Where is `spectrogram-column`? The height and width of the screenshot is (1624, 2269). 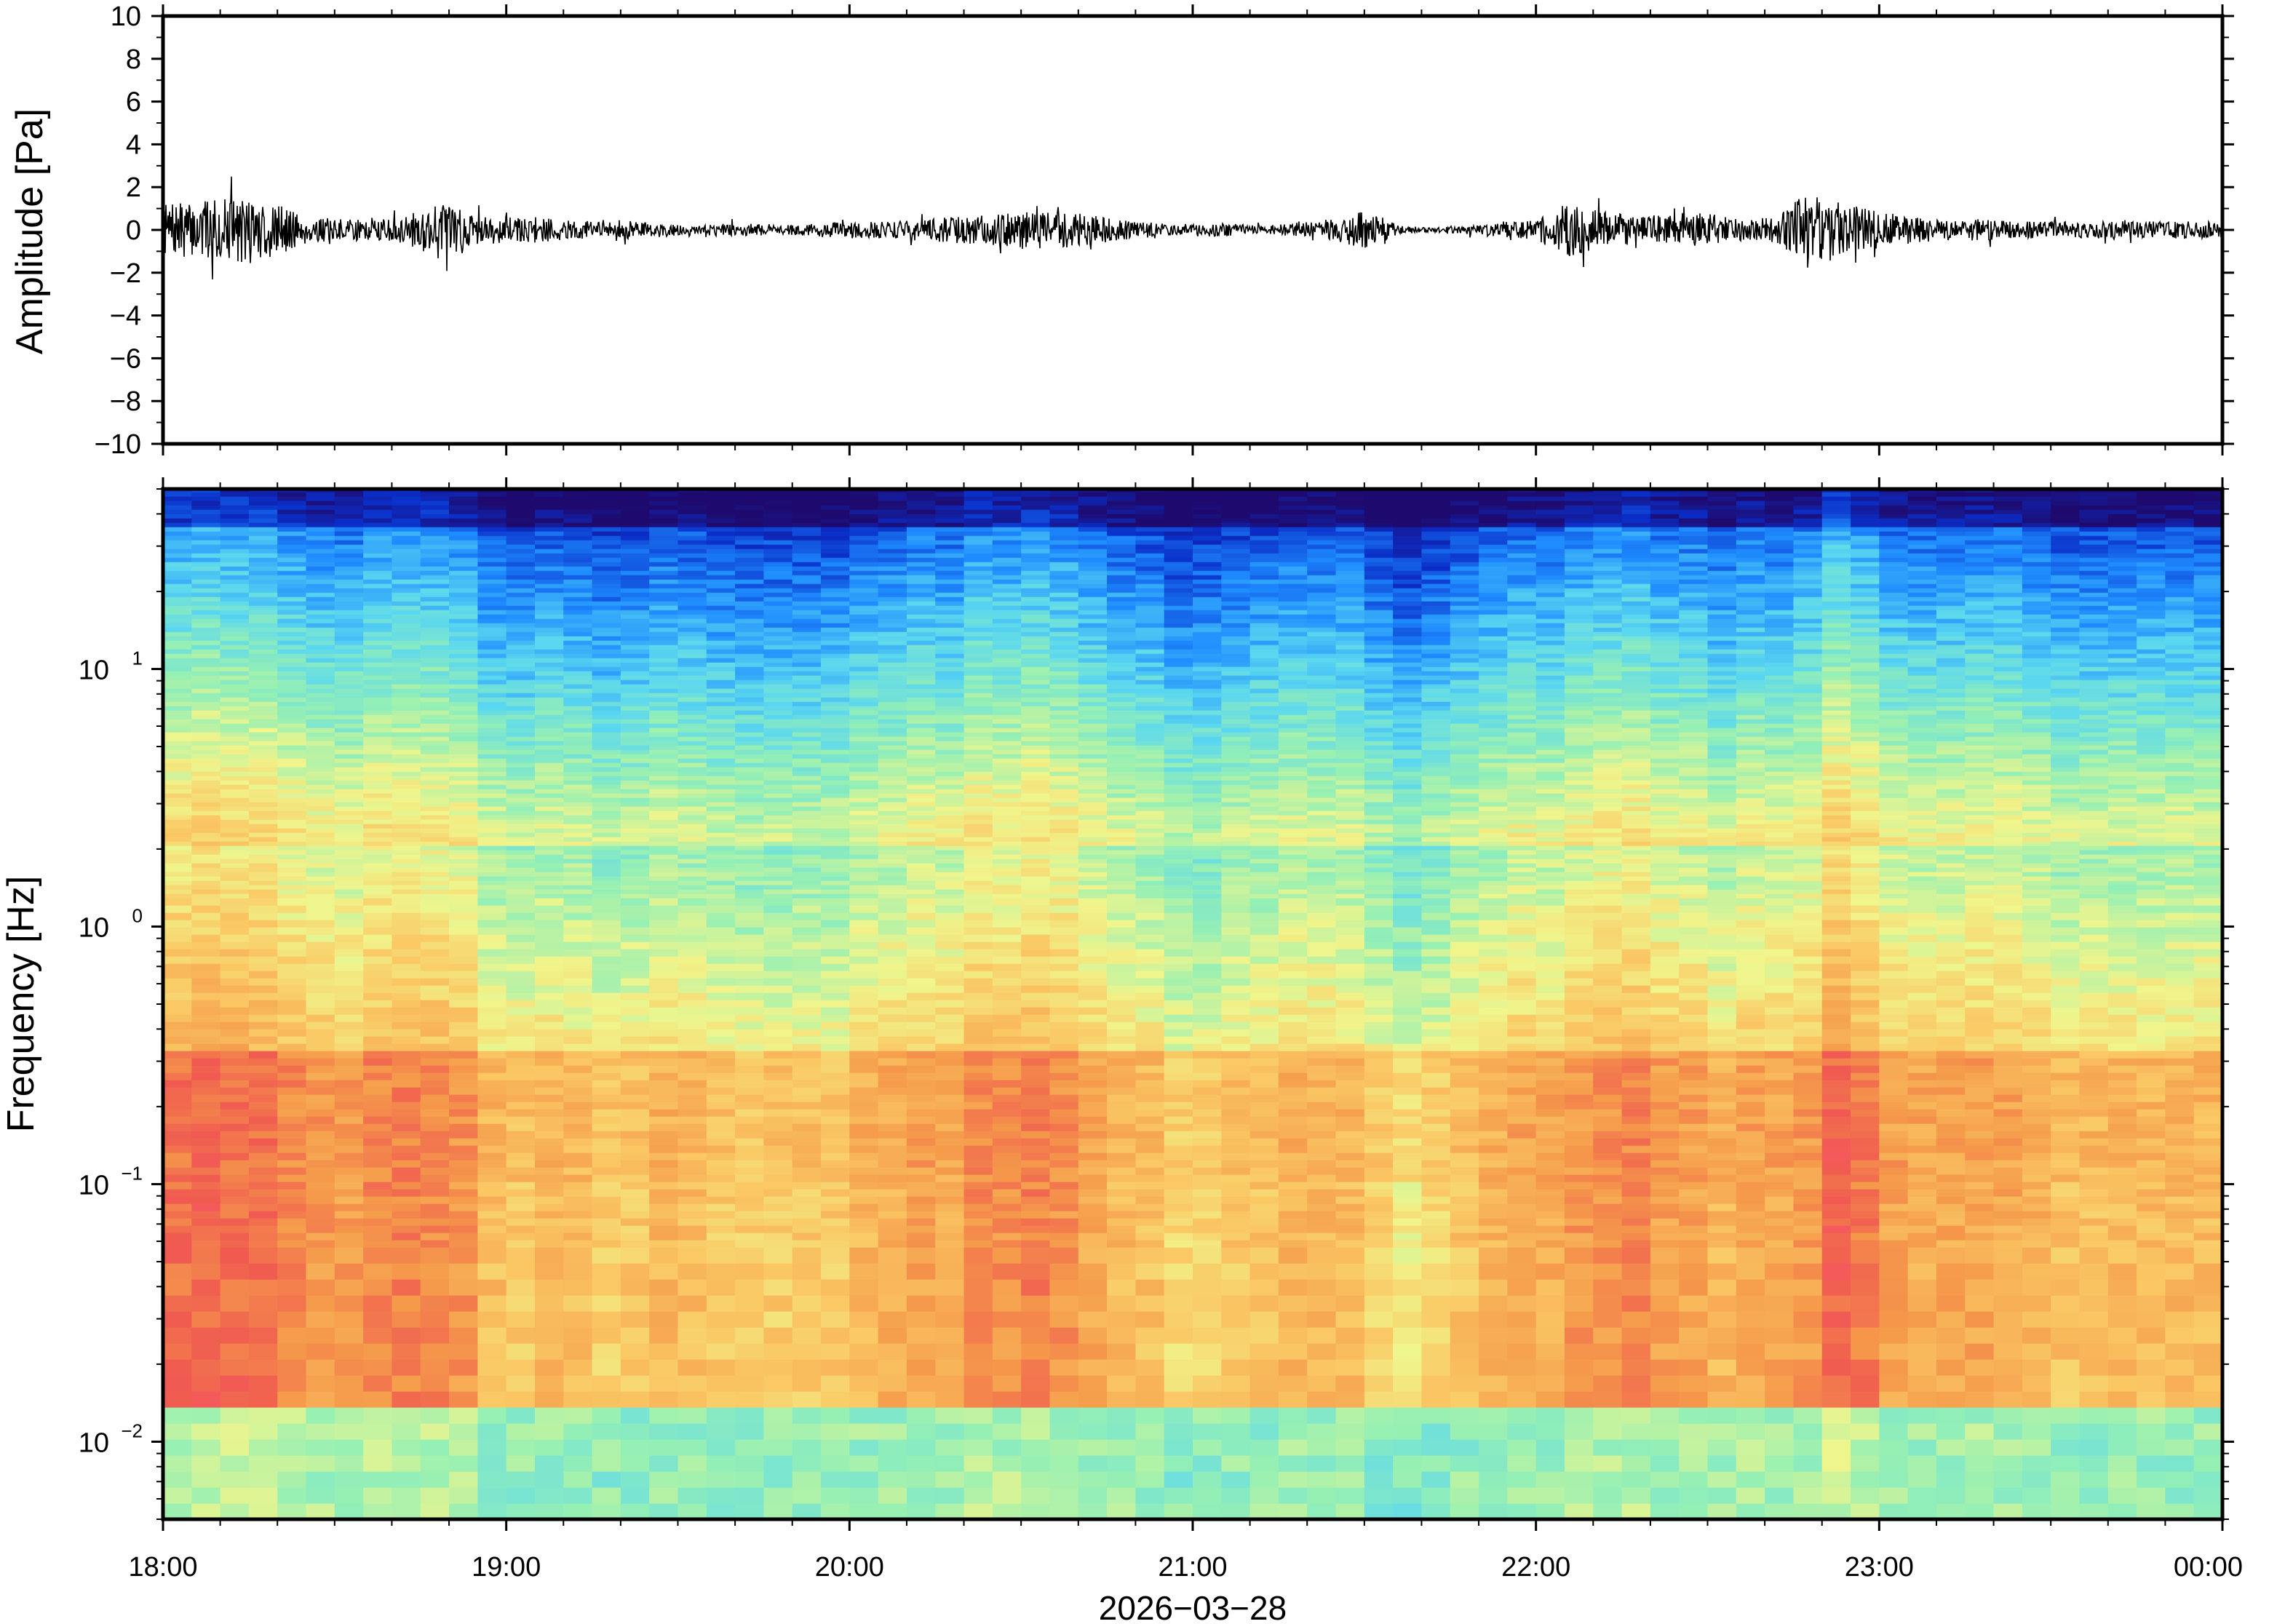
spectrogram-column is located at coordinates (578, 1004).